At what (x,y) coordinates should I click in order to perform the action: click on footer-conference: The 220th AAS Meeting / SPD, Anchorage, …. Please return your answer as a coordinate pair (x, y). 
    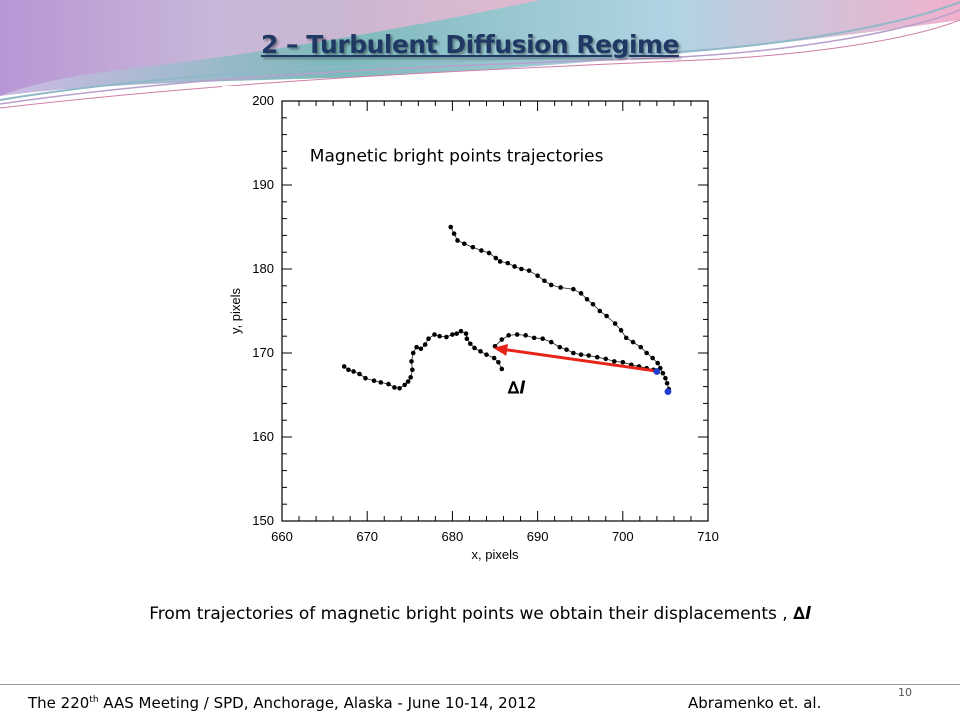
    Looking at the image, I should click on (282, 703).